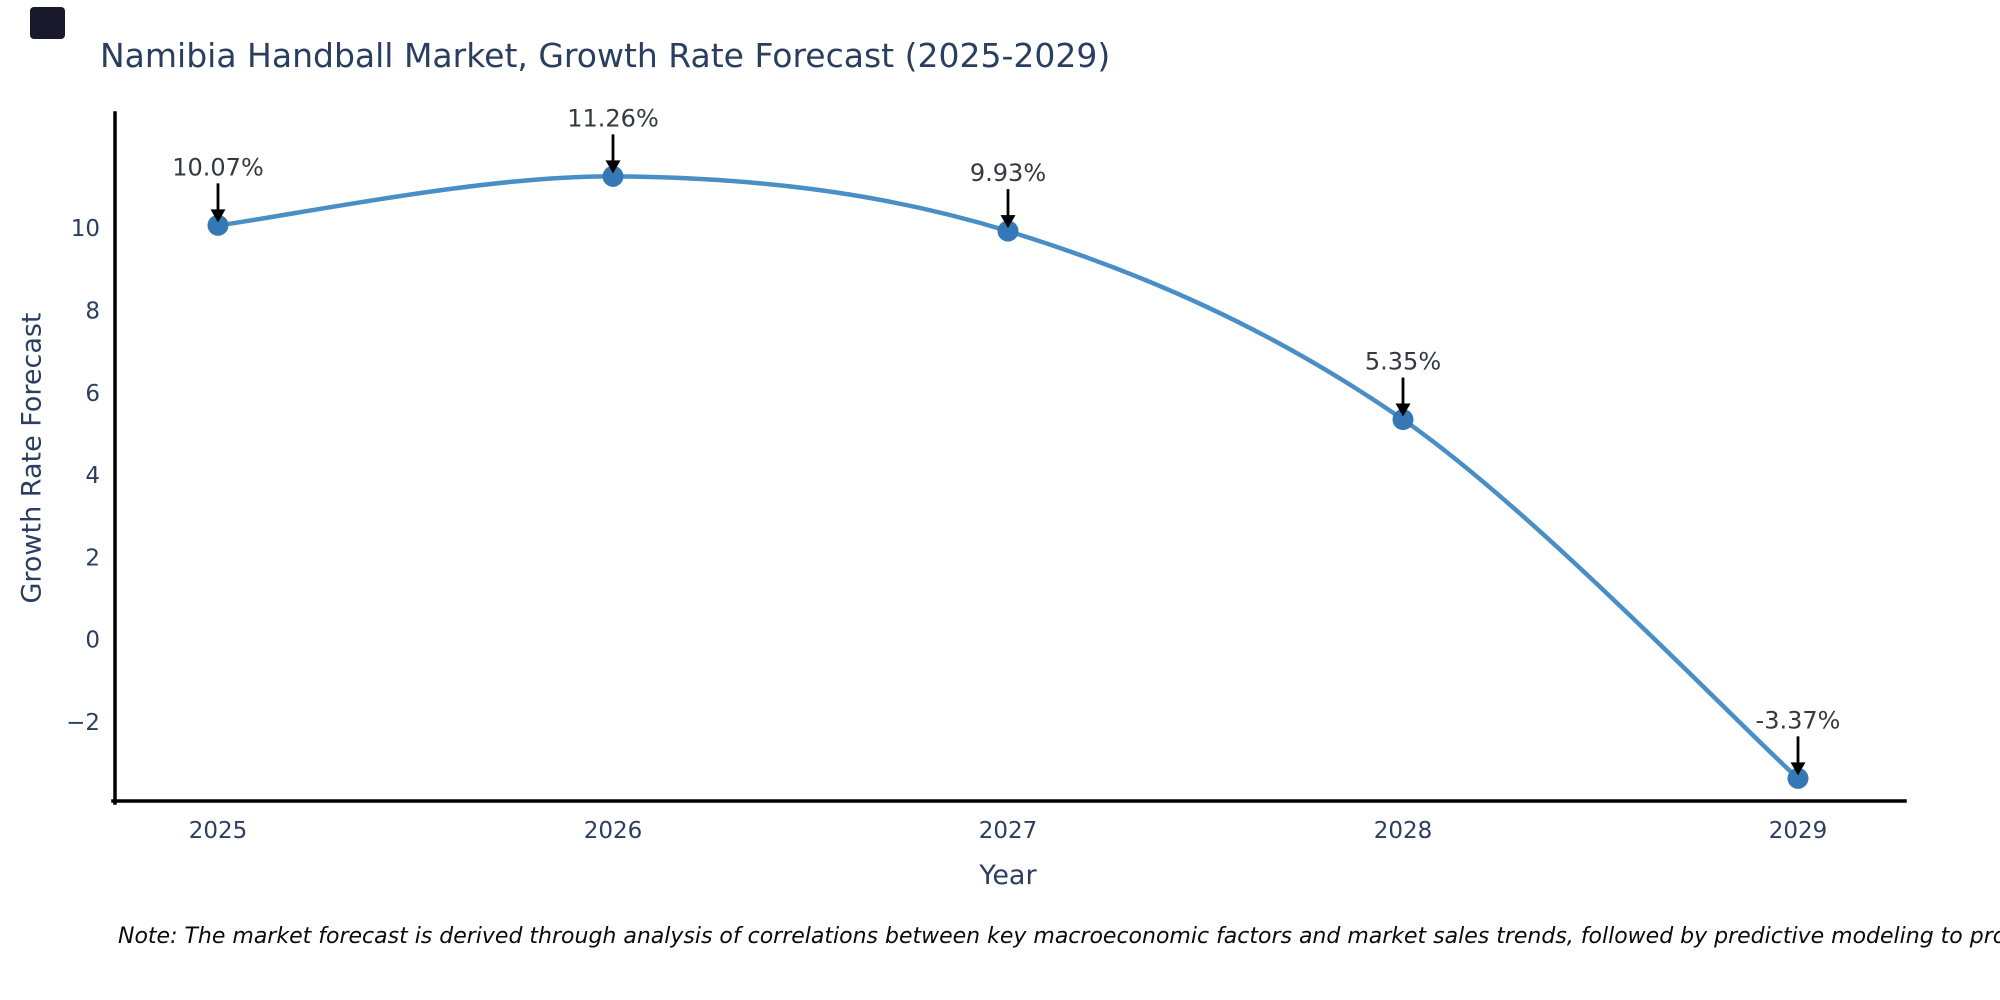 The height and width of the screenshot is (1000, 2000). What do you see at coordinates (83, 723) in the screenshot?
I see `y-tick-label: −2` at bounding box center [83, 723].